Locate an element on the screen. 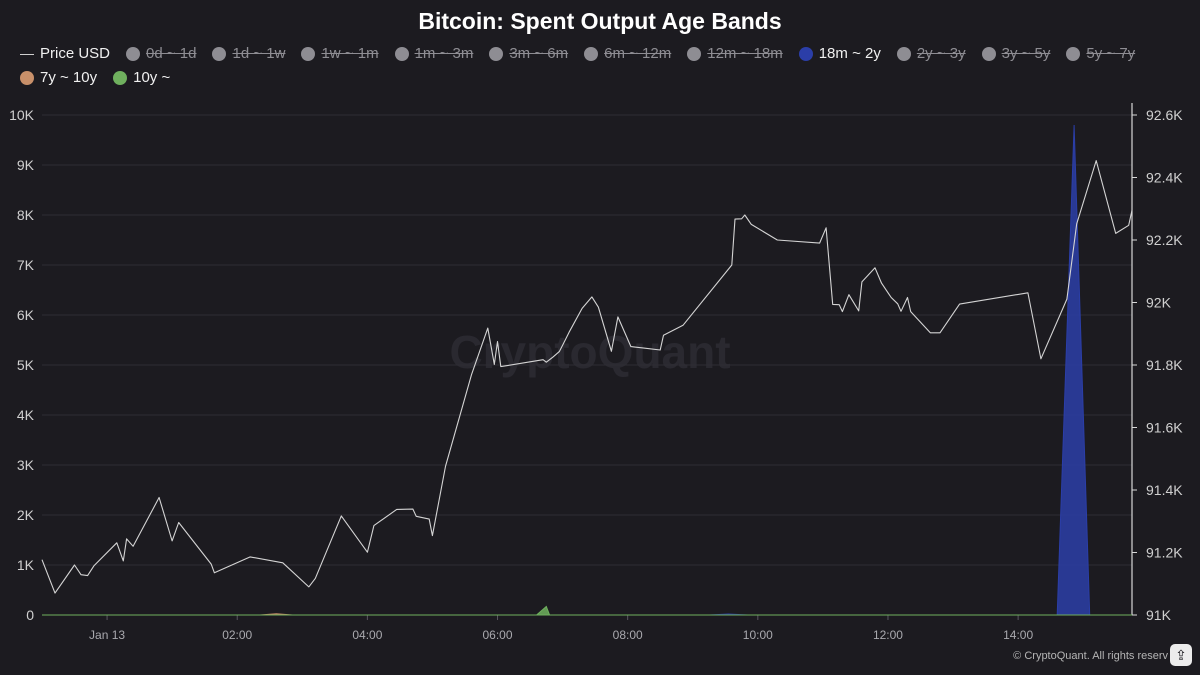 This screenshot has width=1200, height=675. legend-label: Price USD is located at coordinates (75, 53).